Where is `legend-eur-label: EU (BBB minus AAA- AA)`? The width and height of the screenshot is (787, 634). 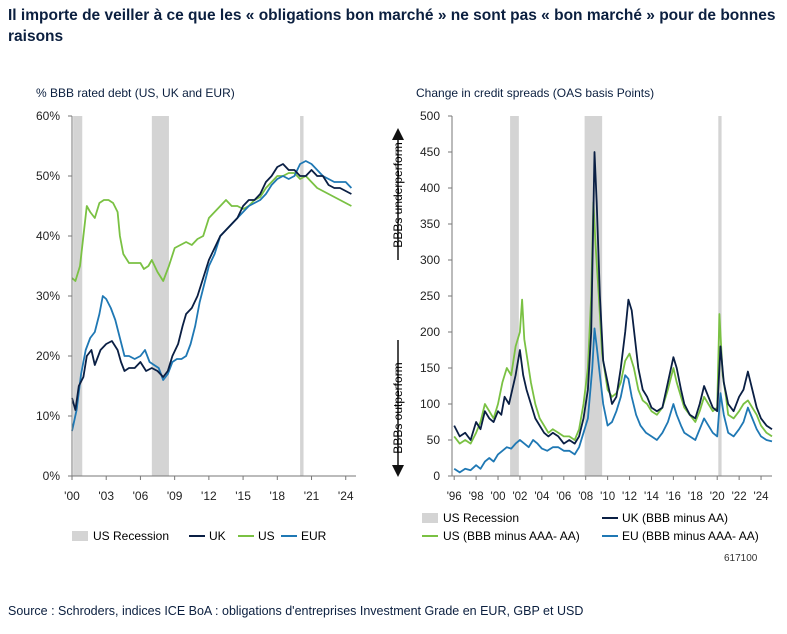
legend-eur-label: EU (BBB minus AAA- AA) is located at coordinates (690, 536).